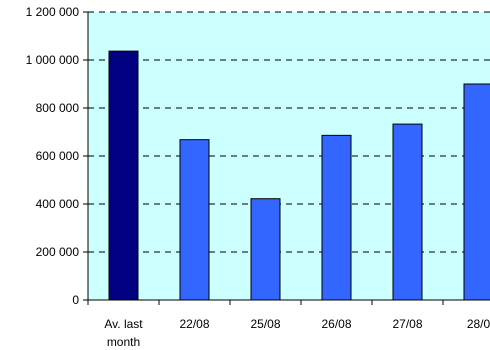 The width and height of the screenshot is (490, 350). Describe the element at coordinates (297, 333) in the screenshot. I see `x-axis-tick-labels: Av. last month 22/08 25/08 26/08 27/08 28/0` at that location.